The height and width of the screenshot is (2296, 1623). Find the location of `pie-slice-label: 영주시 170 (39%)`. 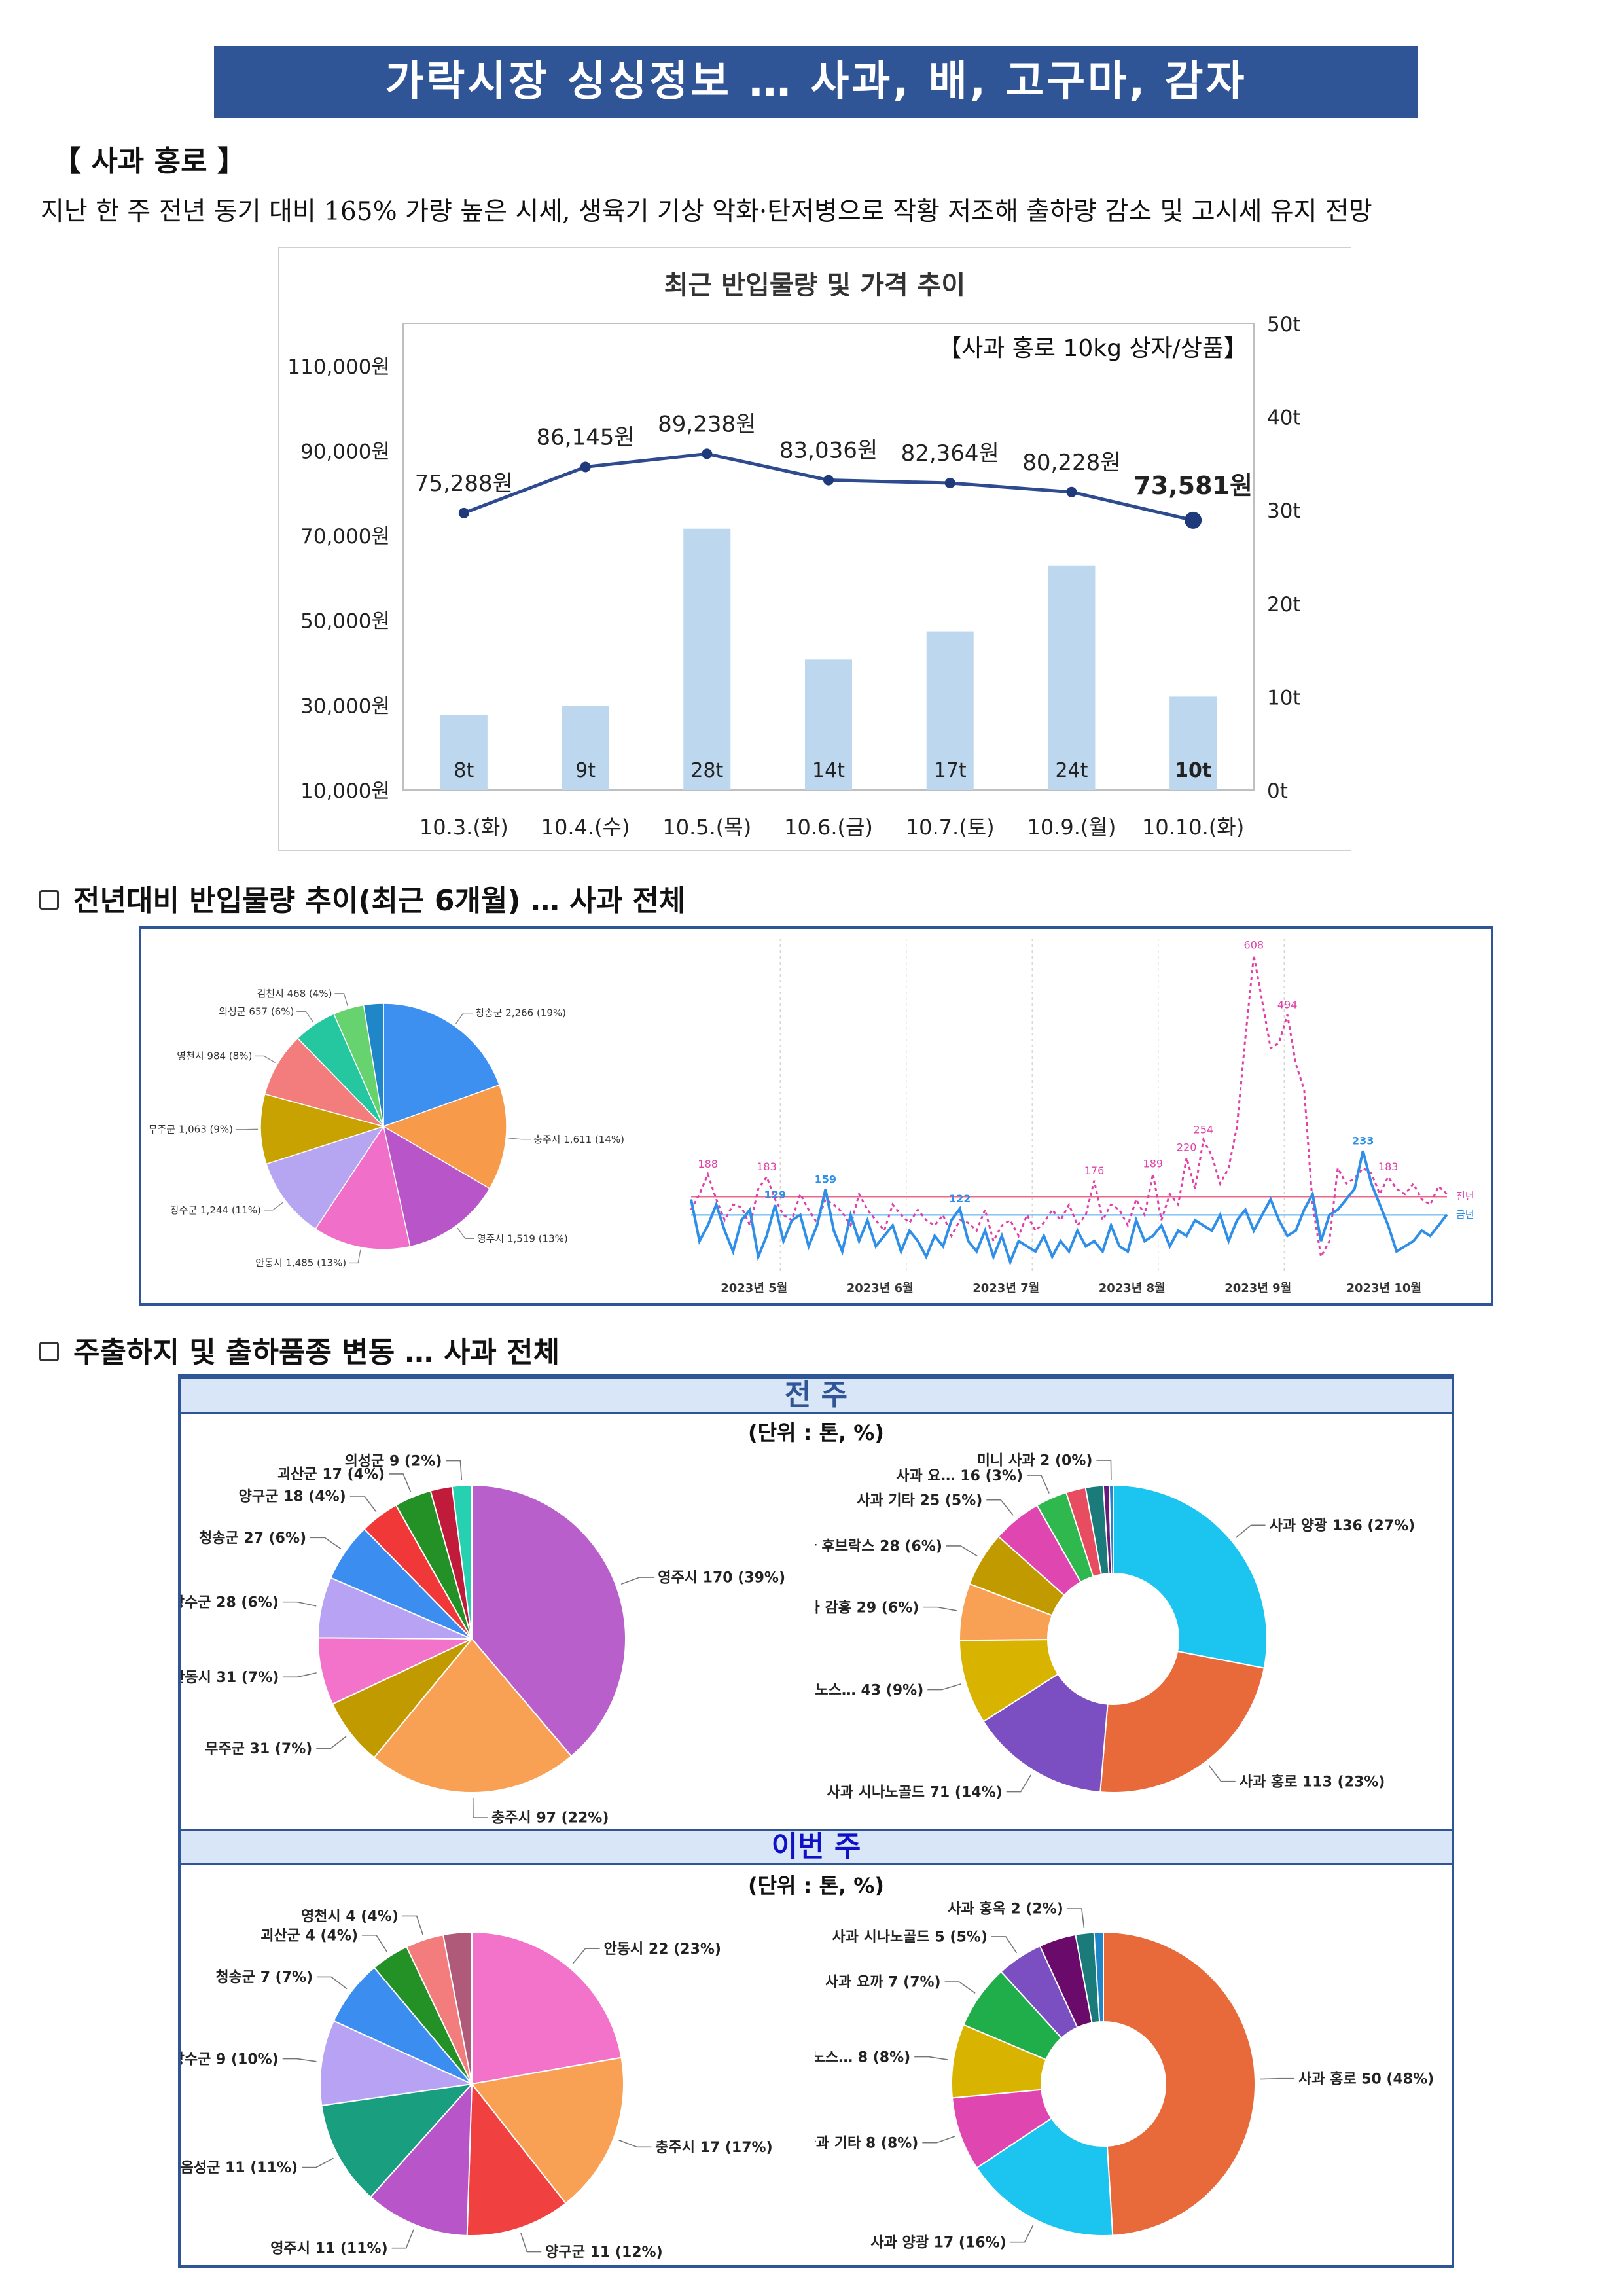

pie-slice-label: 영주시 170 (39%) is located at coordinates (721, 1578).